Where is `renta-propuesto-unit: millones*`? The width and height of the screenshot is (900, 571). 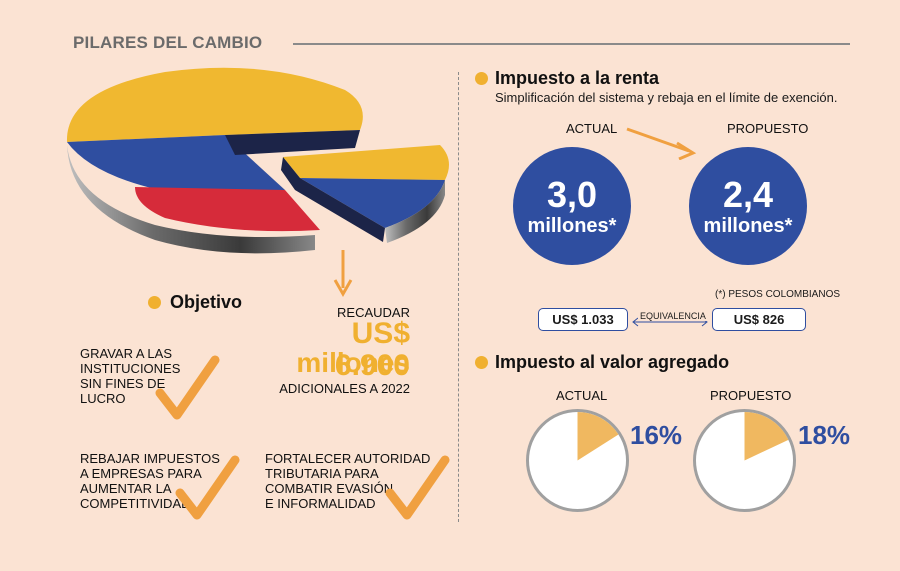
renta-propuesto-unit: millones* is located at coordinates (748, 226).